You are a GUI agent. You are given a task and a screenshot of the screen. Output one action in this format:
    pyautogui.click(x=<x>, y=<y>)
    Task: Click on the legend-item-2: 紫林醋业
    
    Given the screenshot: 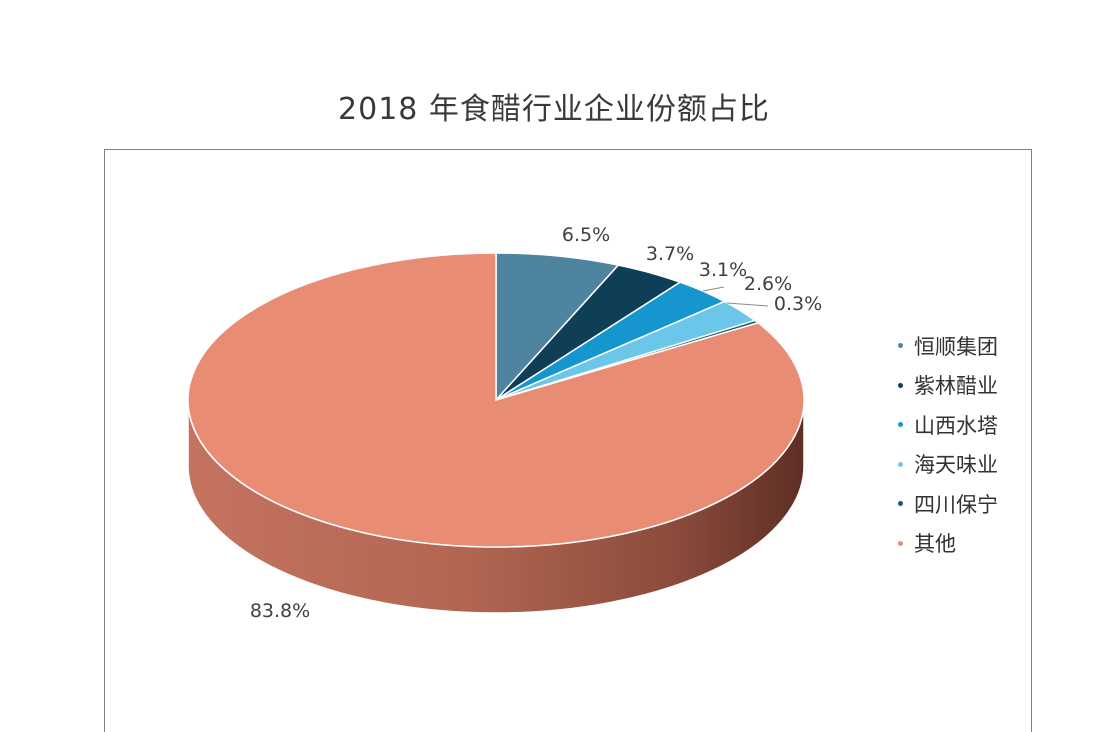 What is the action you would take?
    pyautogui.click(x=968, y=386)
    